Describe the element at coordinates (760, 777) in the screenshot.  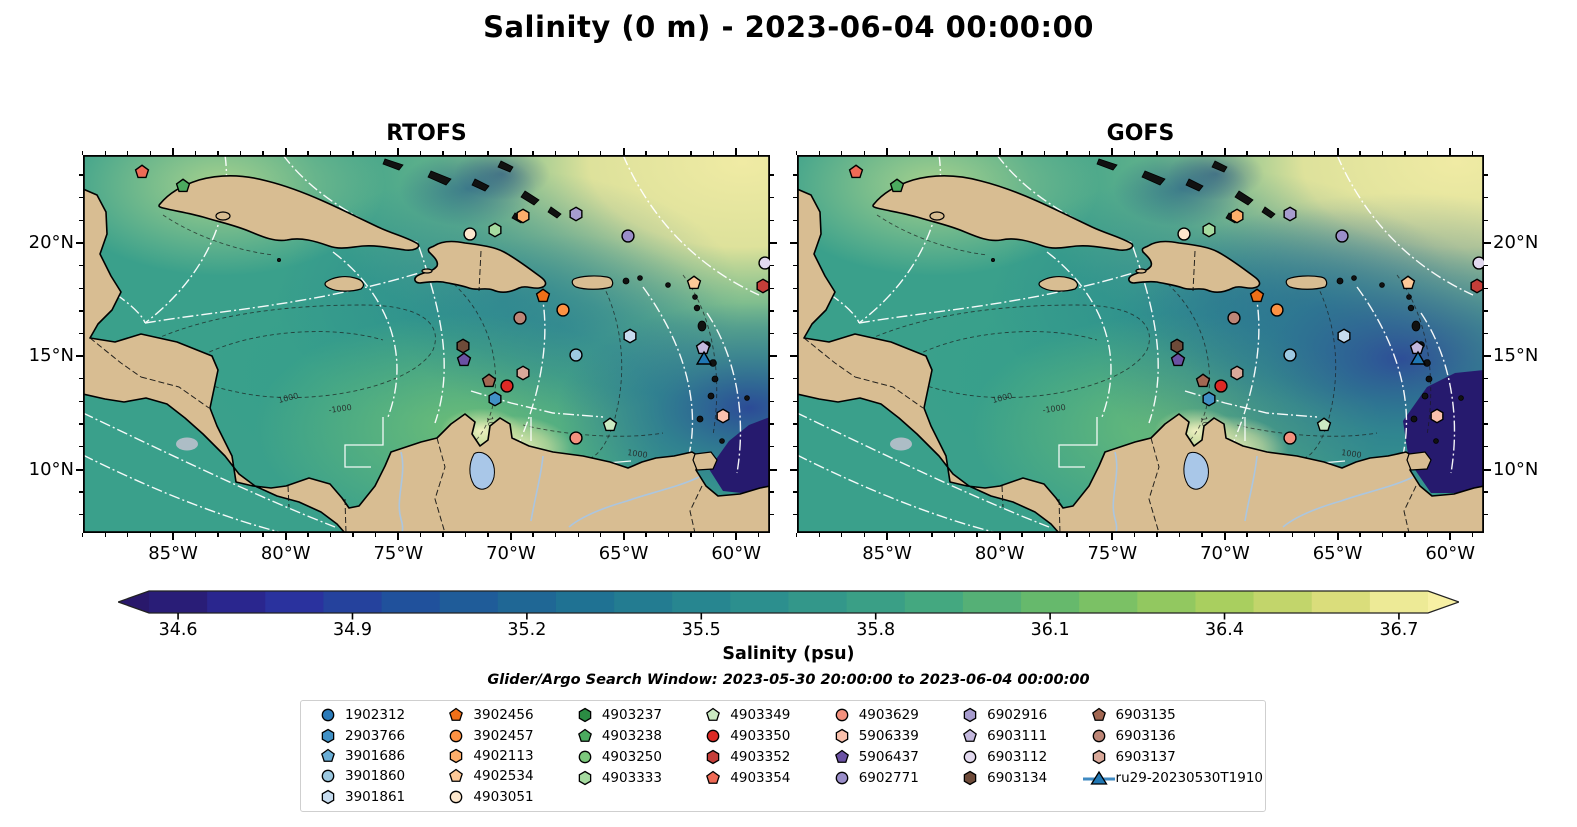
I see `legend-item-label: 4903354` at that location.